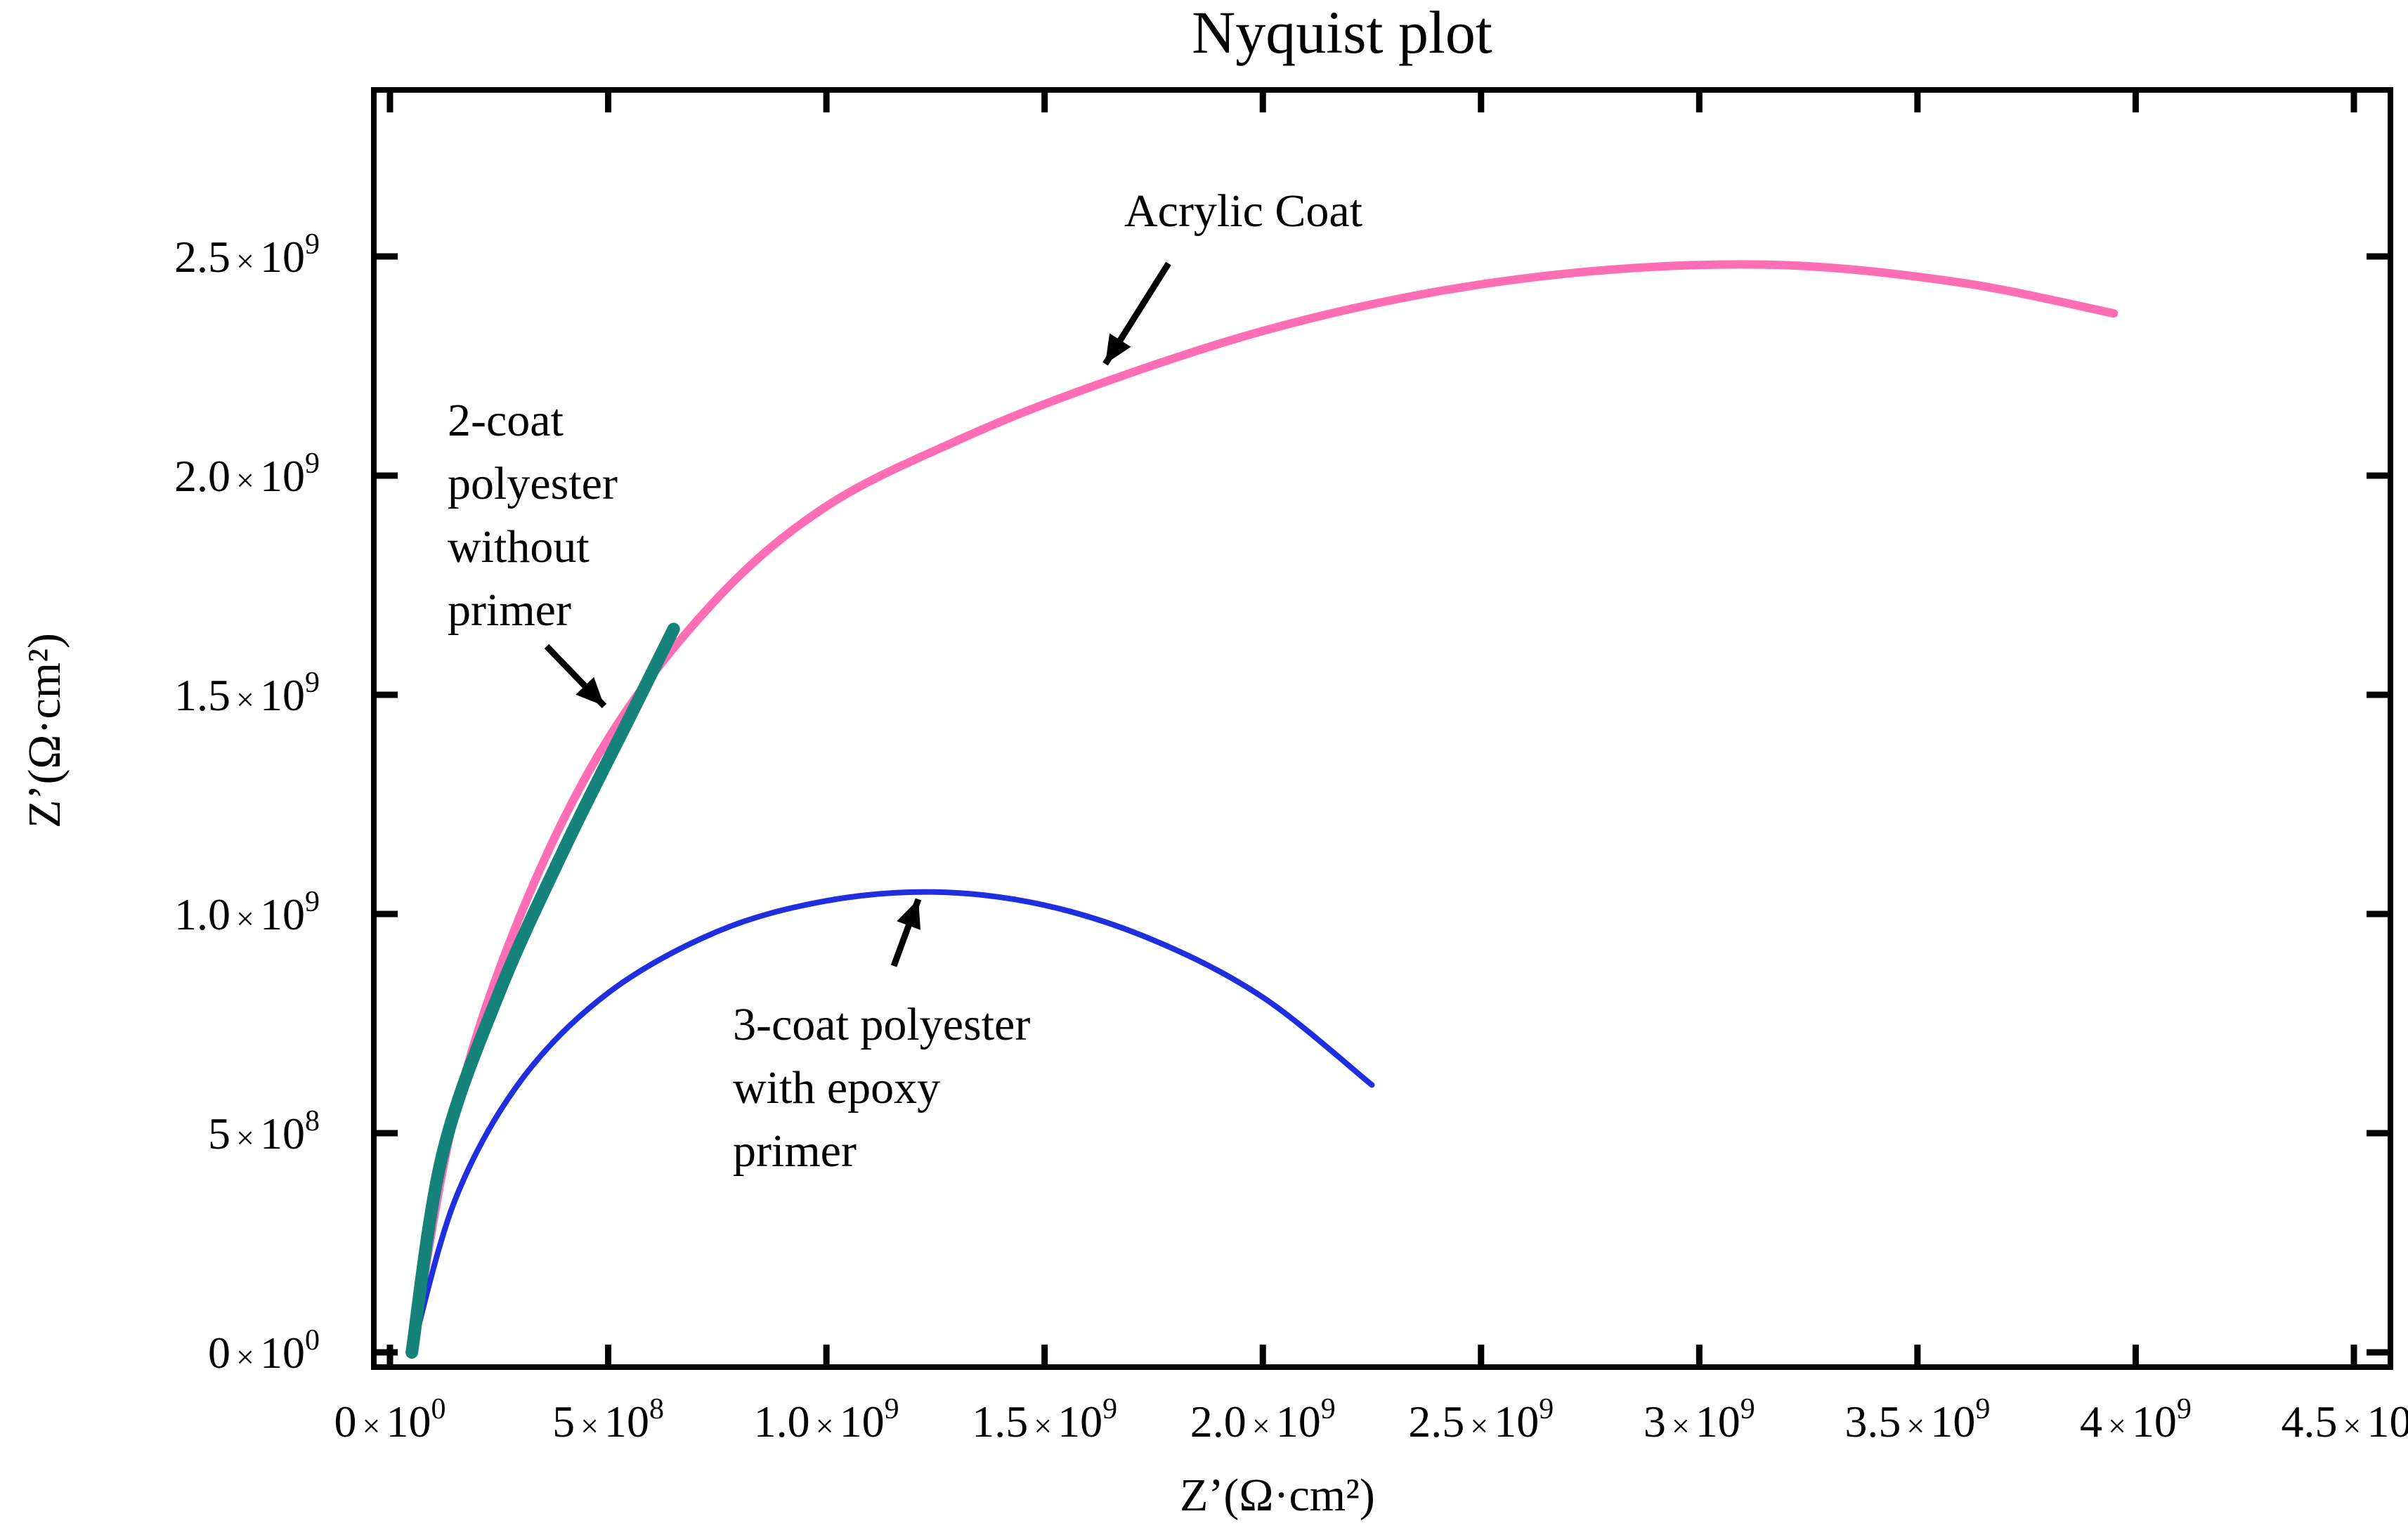 This screenshot has height=1535, width=2408. Describe the element at coordinates (608, 1419) in the screenshot. I see `x-tick-label: 5 × 10⁸` at that location.